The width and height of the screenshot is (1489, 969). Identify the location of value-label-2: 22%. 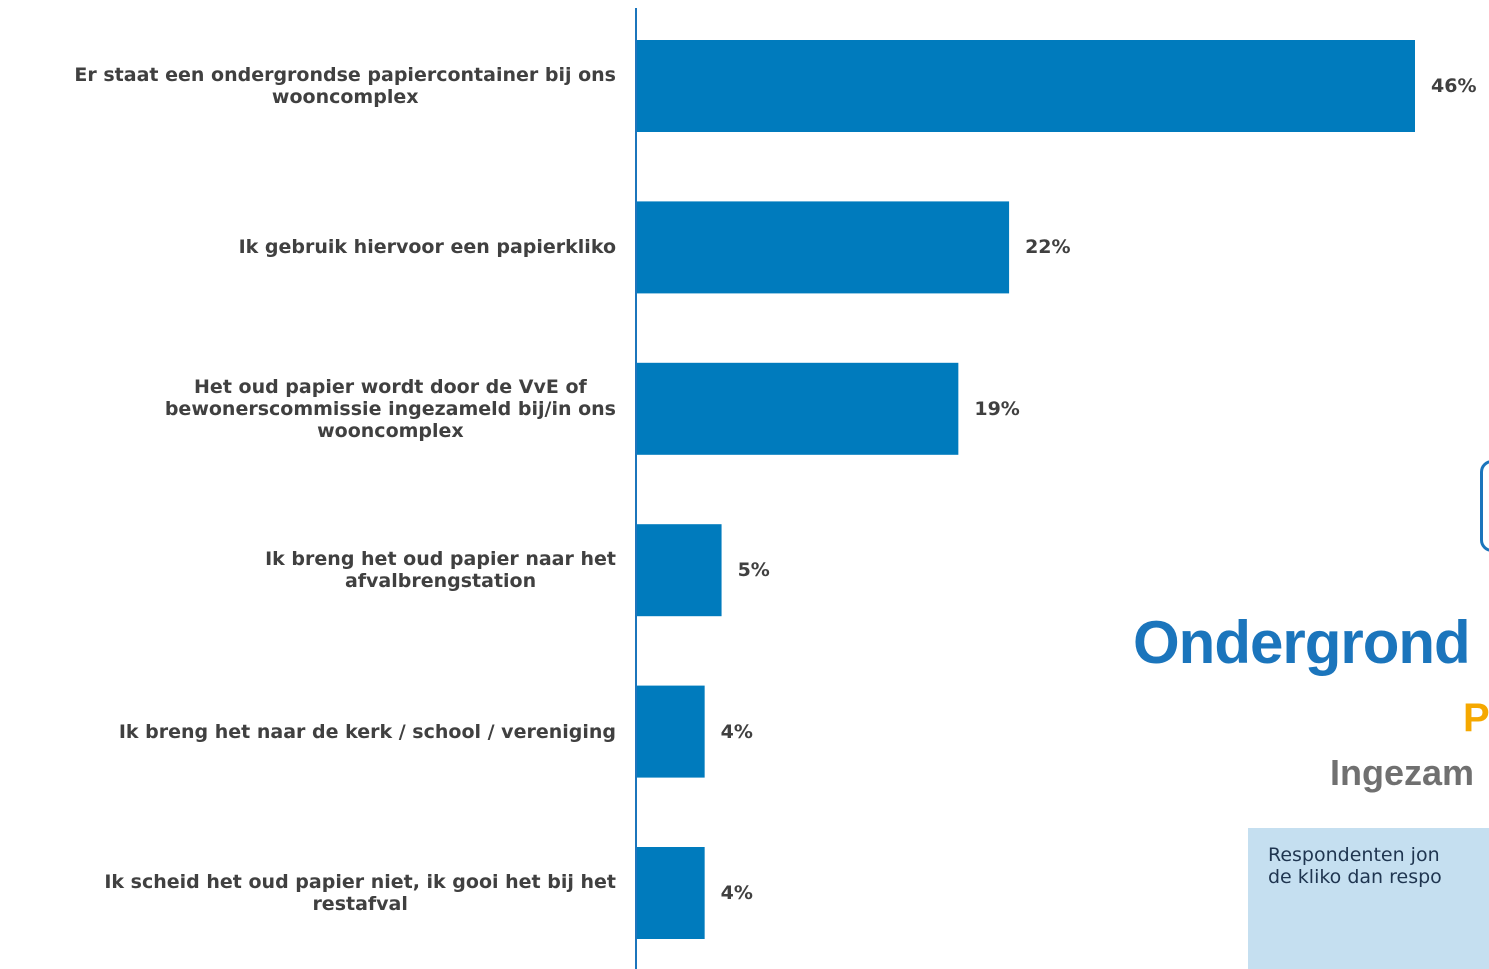
(1048, 247).